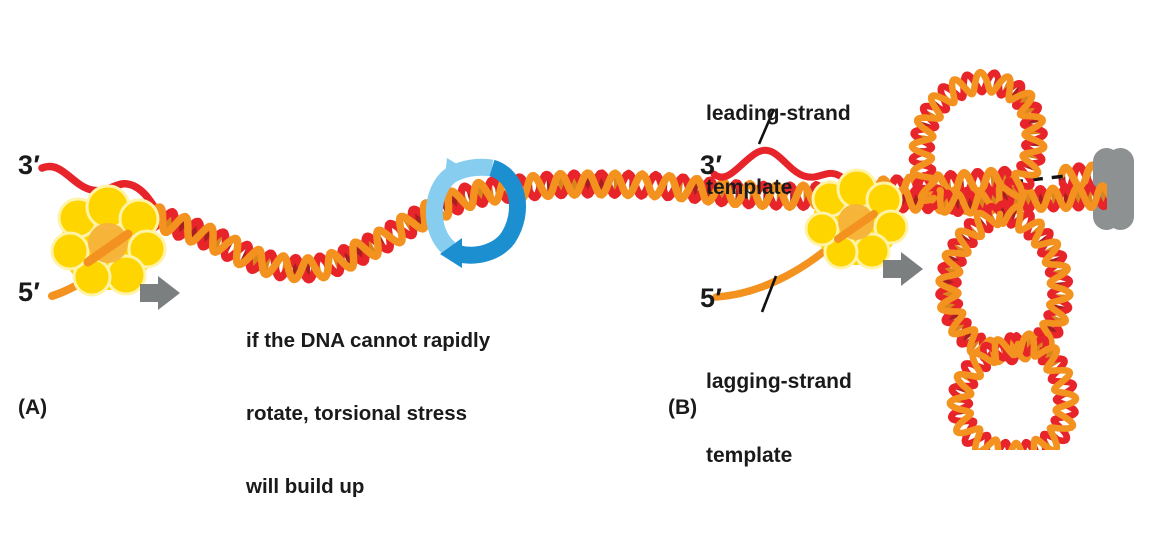  What do you see at coordinates (368, 487) in the screenshot?
I see `note-line-3: will build up` at bounding box center [368, 487].